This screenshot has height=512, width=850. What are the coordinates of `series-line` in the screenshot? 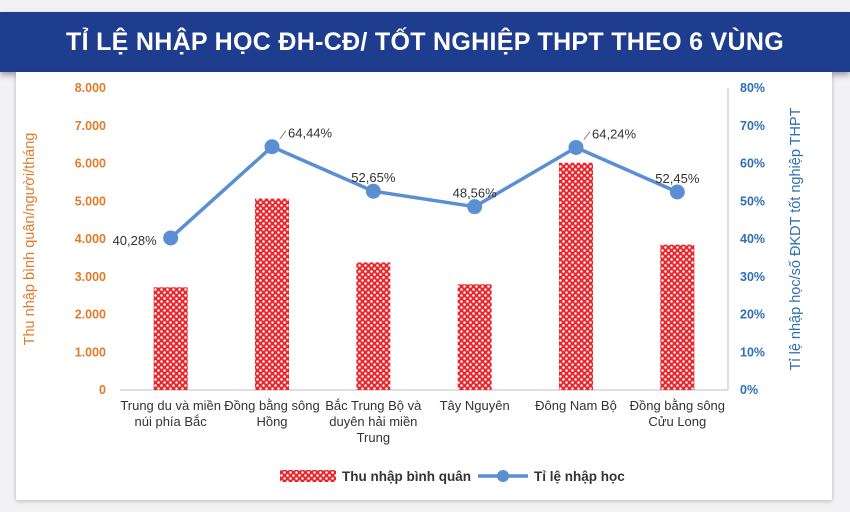 It's located at (424, 192).